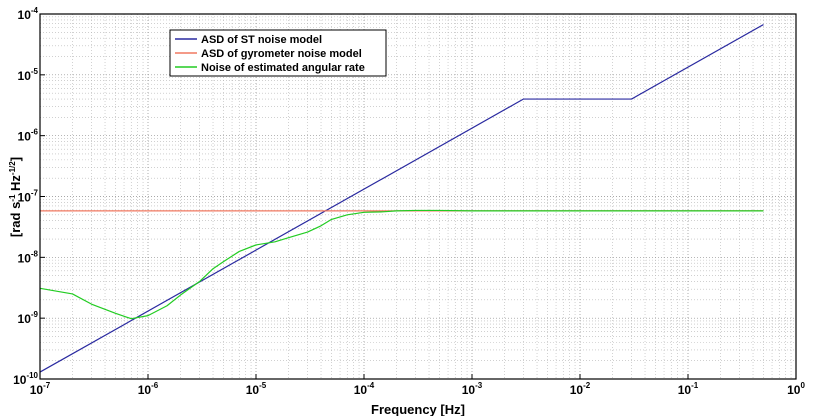 This screenshot has height=416, width=814. What do you see at coordinates (364, 389) in the screenshot?
I see `x-tick-label: 10⁻⁴` at bounding box center [364, 389].